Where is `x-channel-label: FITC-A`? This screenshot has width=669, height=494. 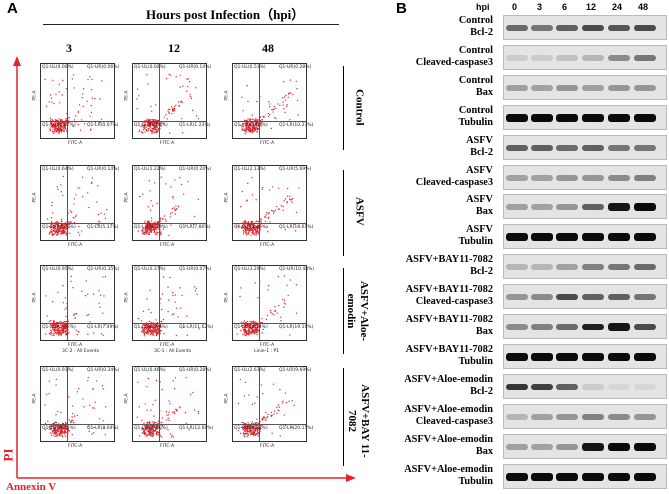
x-channel-label: FITC-A is located at coordinates (167, 345).